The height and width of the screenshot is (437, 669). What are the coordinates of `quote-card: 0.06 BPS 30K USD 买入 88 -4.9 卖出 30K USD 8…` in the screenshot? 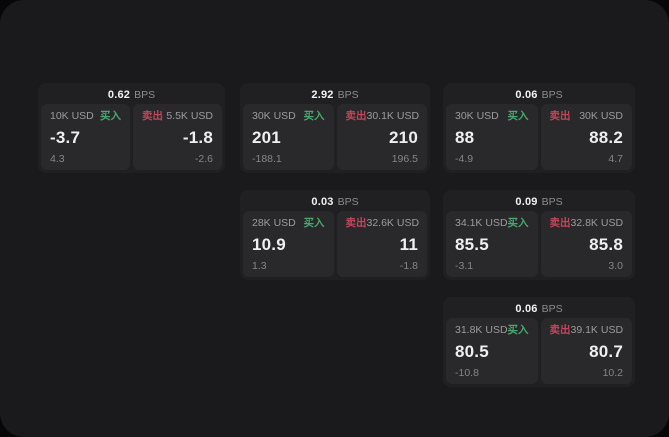 It's located at (539, 128).